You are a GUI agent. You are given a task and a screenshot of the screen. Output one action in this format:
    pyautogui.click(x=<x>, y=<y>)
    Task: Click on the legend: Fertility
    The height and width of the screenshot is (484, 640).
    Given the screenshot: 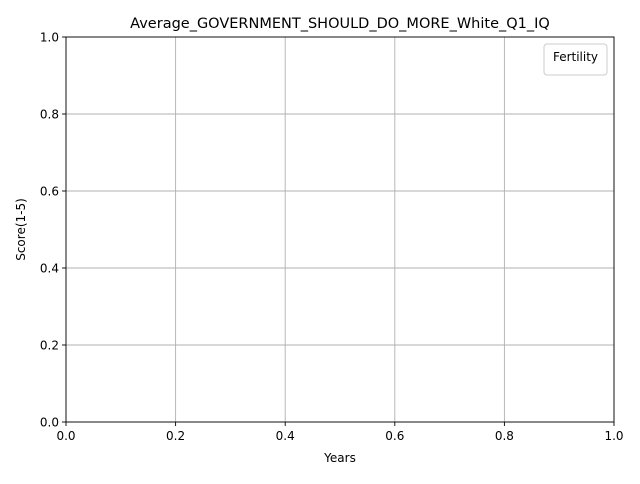 What is the action you would take?
    pyautogui.click(x=575, y=59)
    